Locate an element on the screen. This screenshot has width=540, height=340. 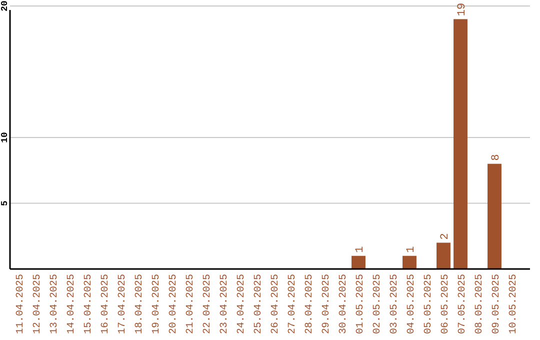
x-tick-label: 20.04.2025 is located at coordinates (174, 304).